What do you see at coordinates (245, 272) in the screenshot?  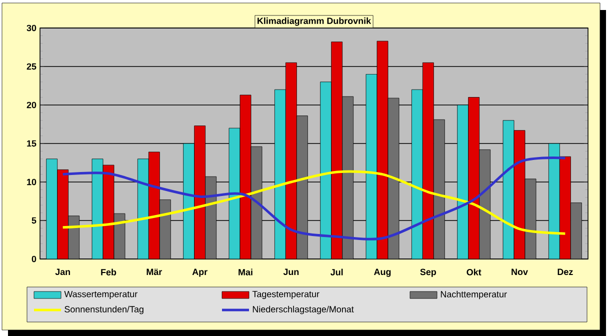 I see `x-tick-label: Mai` at bounding box center [245, 272].